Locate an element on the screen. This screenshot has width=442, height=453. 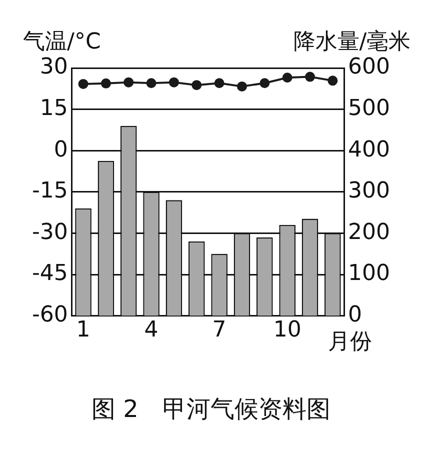
y2-tick-label: 100 is located at coordinates (369, 273).